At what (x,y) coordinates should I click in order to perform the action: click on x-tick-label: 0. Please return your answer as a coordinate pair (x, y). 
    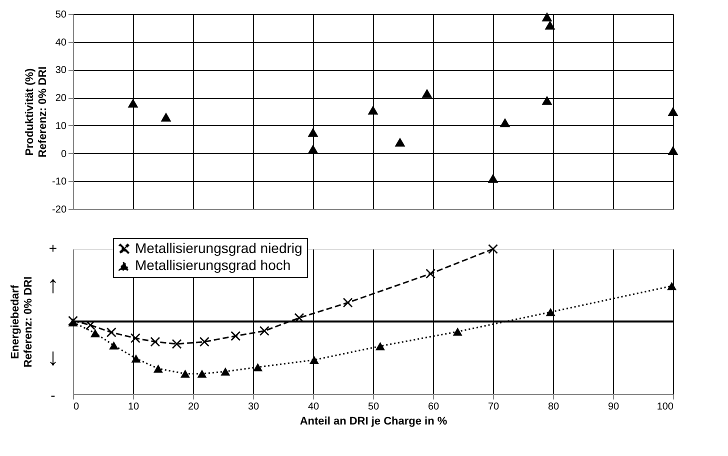
    Looking at the image, I should click on (77, 407).